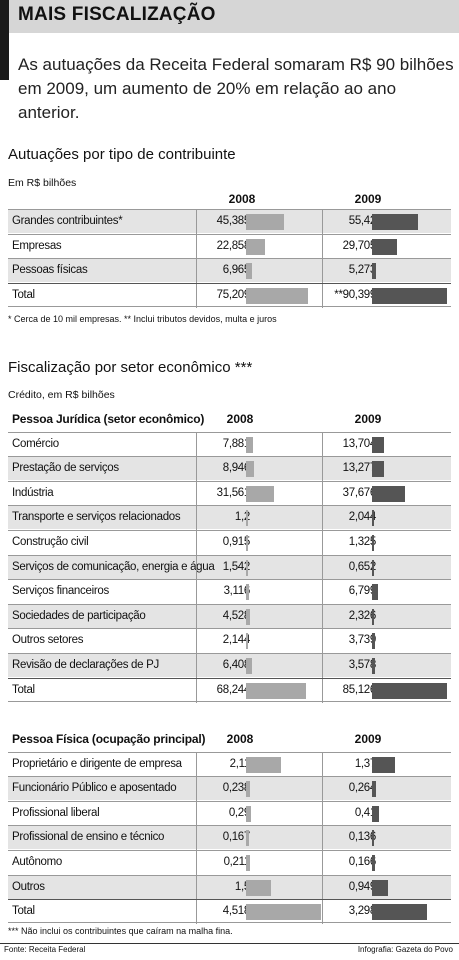 The height and width of the screenshot is (960, 459). Describe the element at coordinates (242, 517) in the screenshot. I see `value-2008: 1,2` at that location.